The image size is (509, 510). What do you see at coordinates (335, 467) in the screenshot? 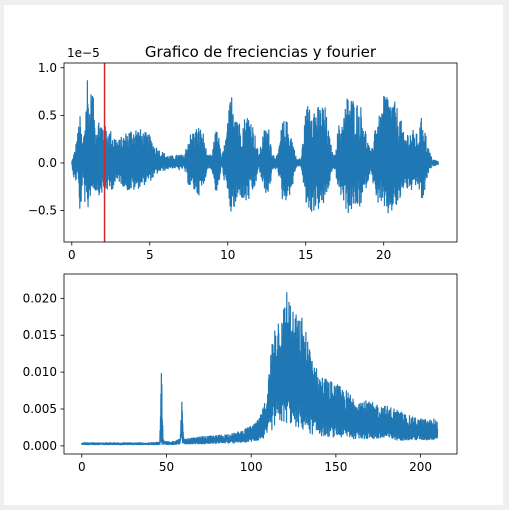
I see `x-tick-label: 150` at bounding box center [335, 467].